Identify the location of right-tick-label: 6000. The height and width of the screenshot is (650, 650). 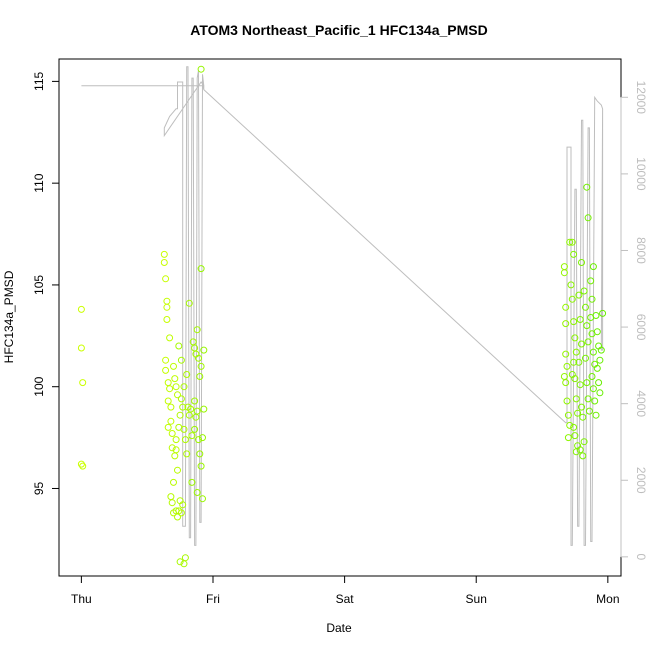
(641, 327).